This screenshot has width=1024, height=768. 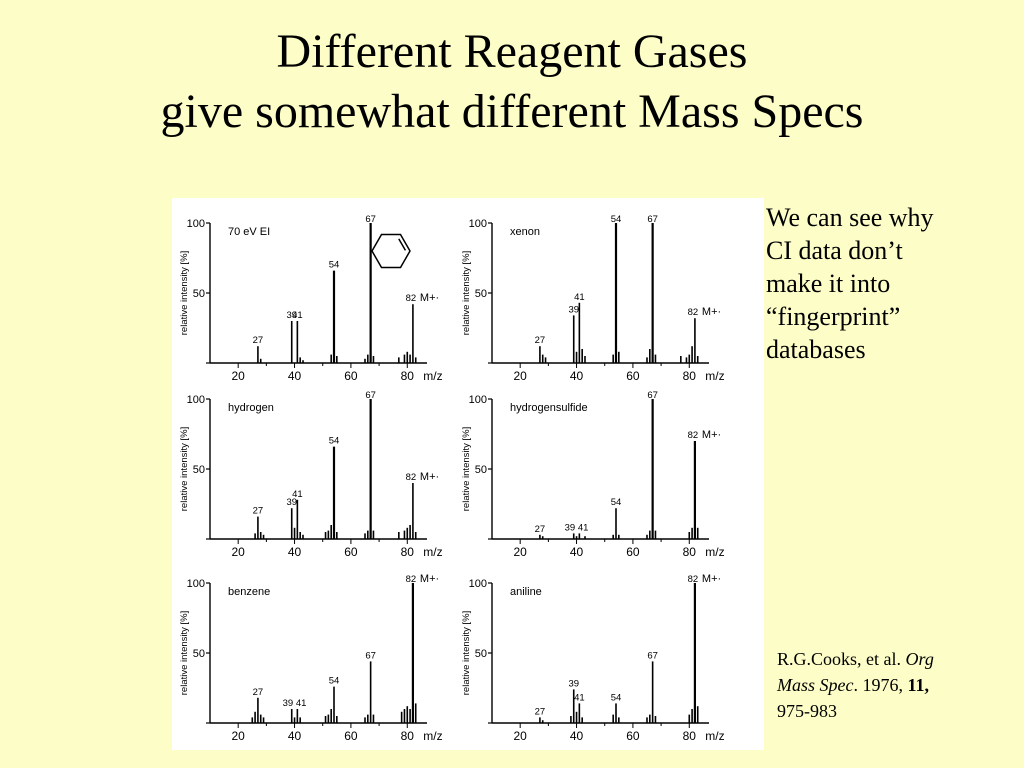 I want to click on ref-year: . 1976,, so click(x=878, y=685).